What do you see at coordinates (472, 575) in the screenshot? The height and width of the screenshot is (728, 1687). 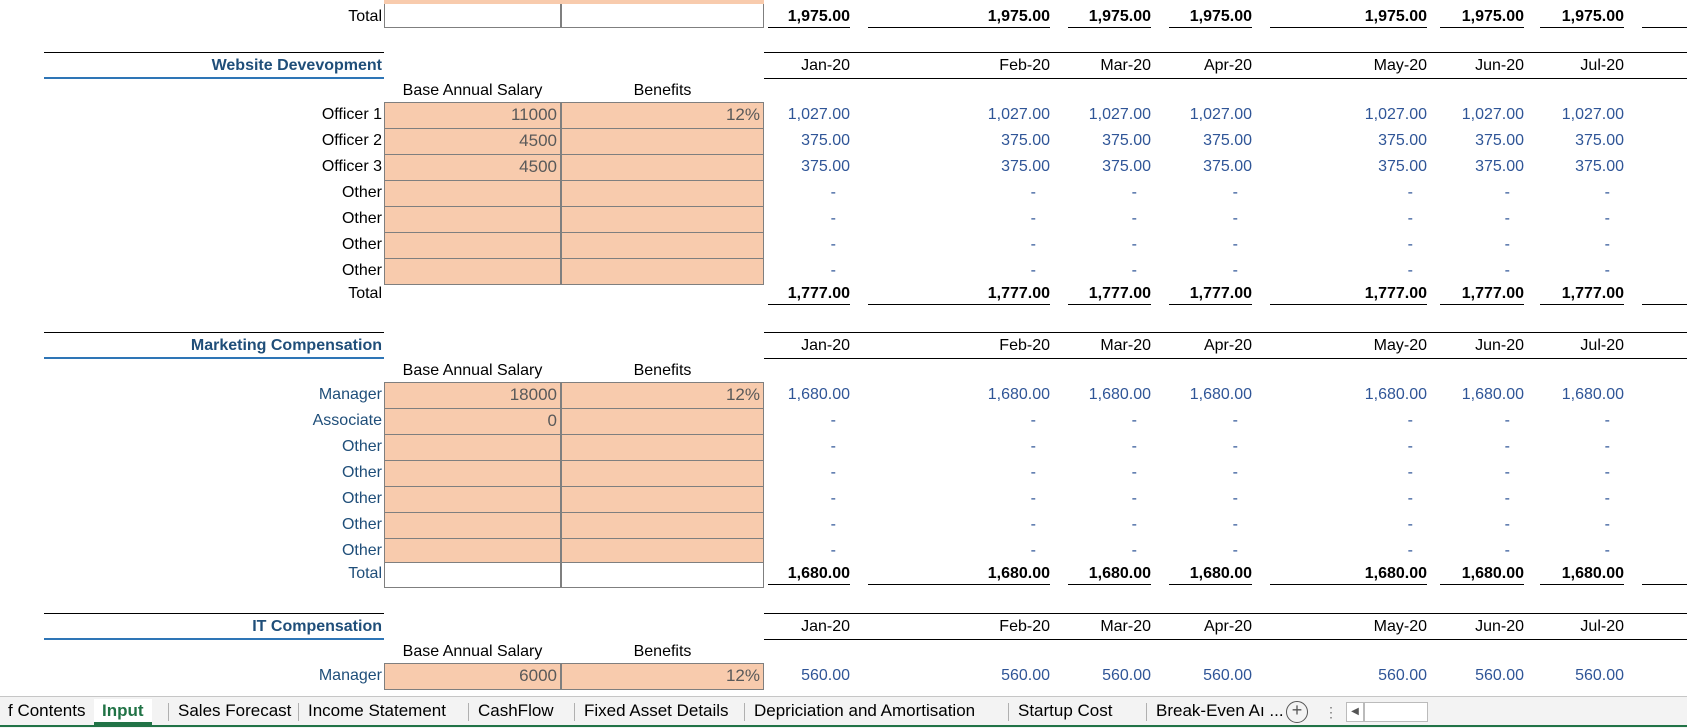 I see `total-salary-cell` at bounding box center [472, 575].